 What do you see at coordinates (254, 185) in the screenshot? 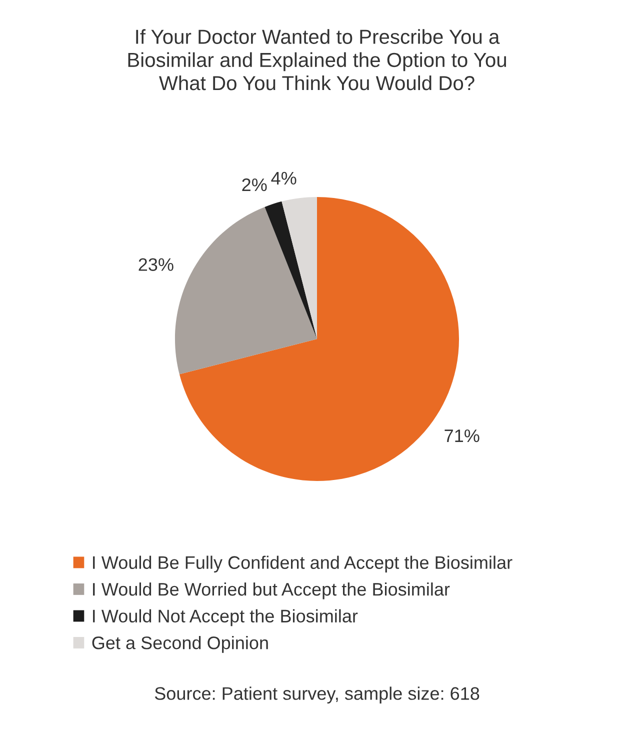
I see `data-label: 2%` at bounding box center [254, 185].